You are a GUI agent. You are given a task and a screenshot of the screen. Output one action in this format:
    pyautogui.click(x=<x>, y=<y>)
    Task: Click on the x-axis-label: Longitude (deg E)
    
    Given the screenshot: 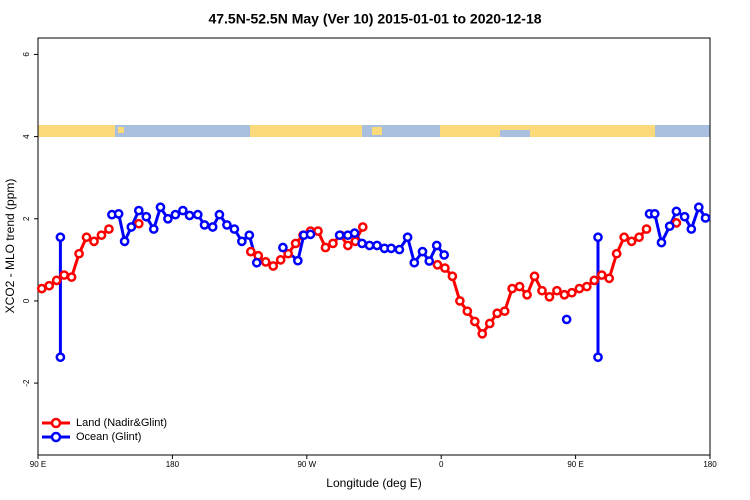 What is the action you would take?
    pyautogui.click(x=373, y=483)
    